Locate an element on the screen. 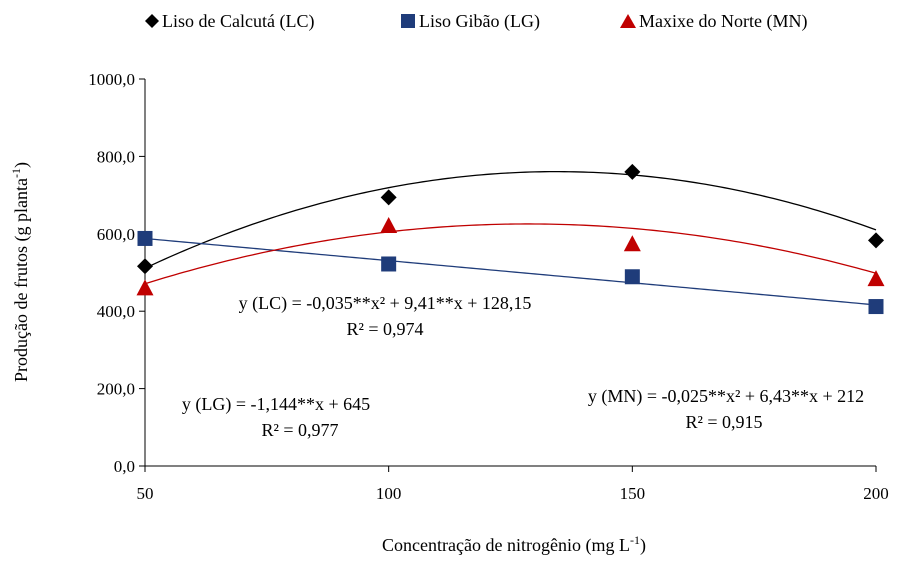 This screenshot has height=561, width=912. y-axis-title-sup: -1 is located at coordinates (16, 173).